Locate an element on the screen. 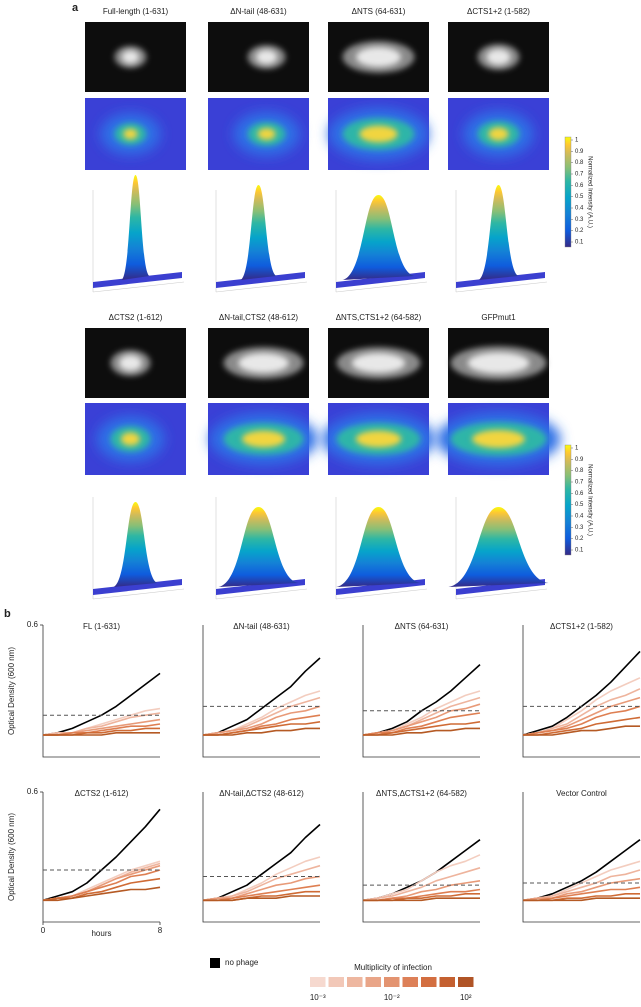 The image size is (641, 1007). colorbar-tick-label: 0.7 is located at coordinates (579, 483).